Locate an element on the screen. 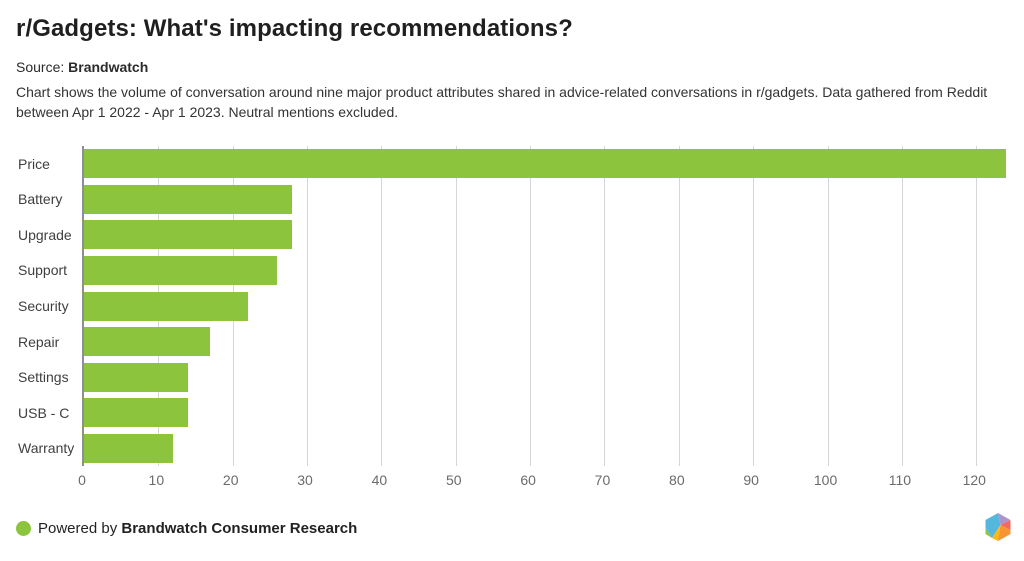 The height and width of the screenshot is (561, 1024). category-label: Repair is located at coordinates (39, 341).